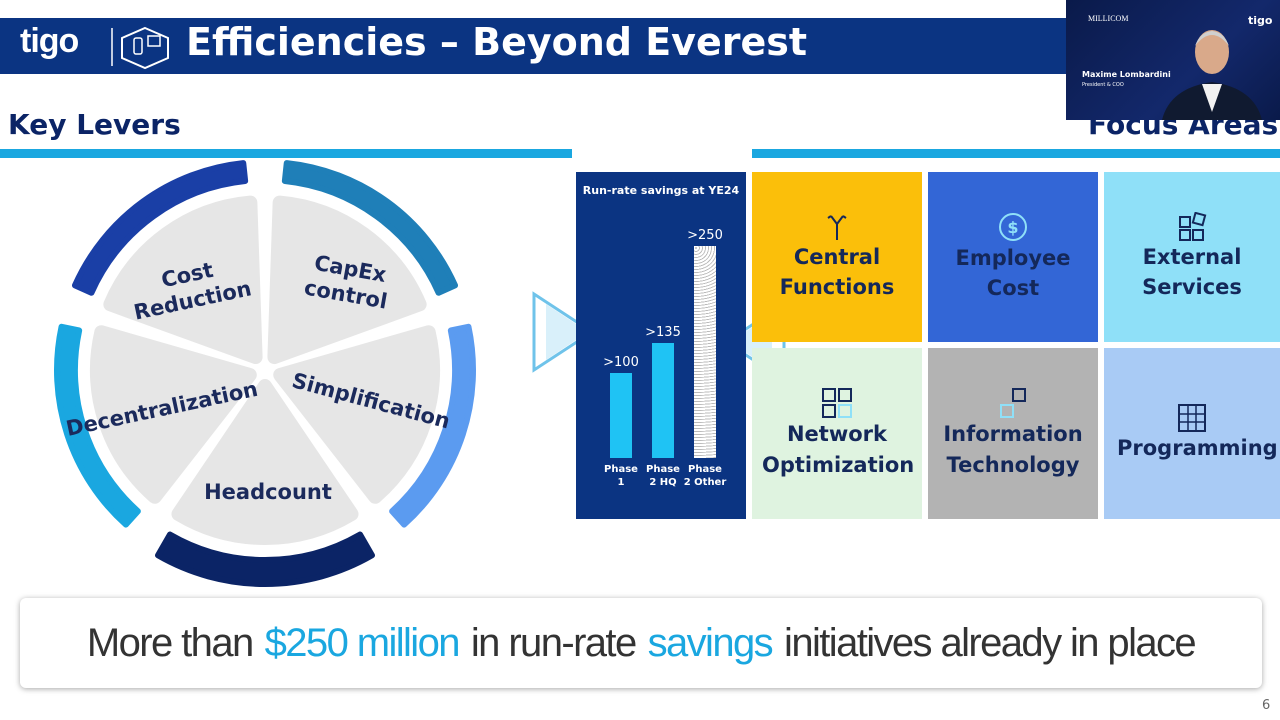 The image size is (1280, 720). Describe the element at coordinates (1192, 433) in the screenshot. I see `focus-tile: Programming` at that location.